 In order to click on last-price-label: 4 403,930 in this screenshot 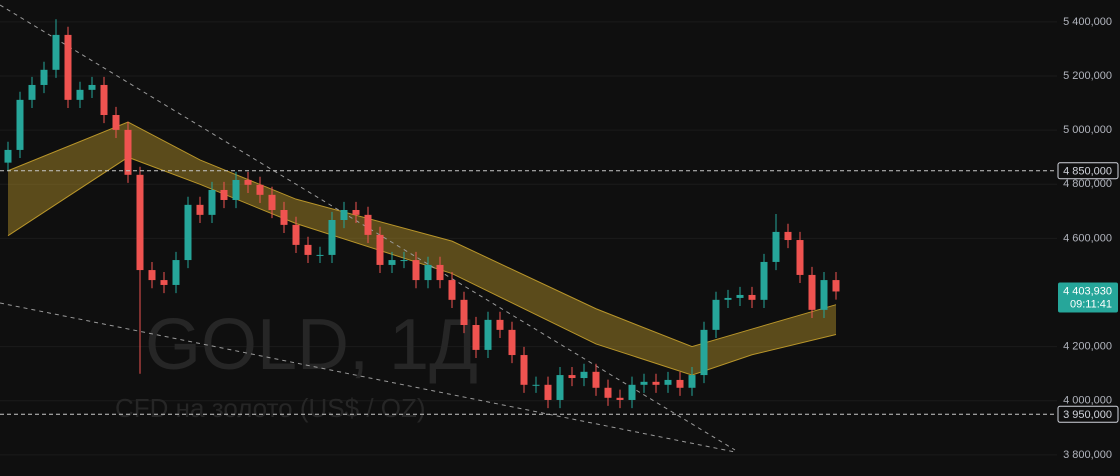, I will do `click(1087, 291)`.